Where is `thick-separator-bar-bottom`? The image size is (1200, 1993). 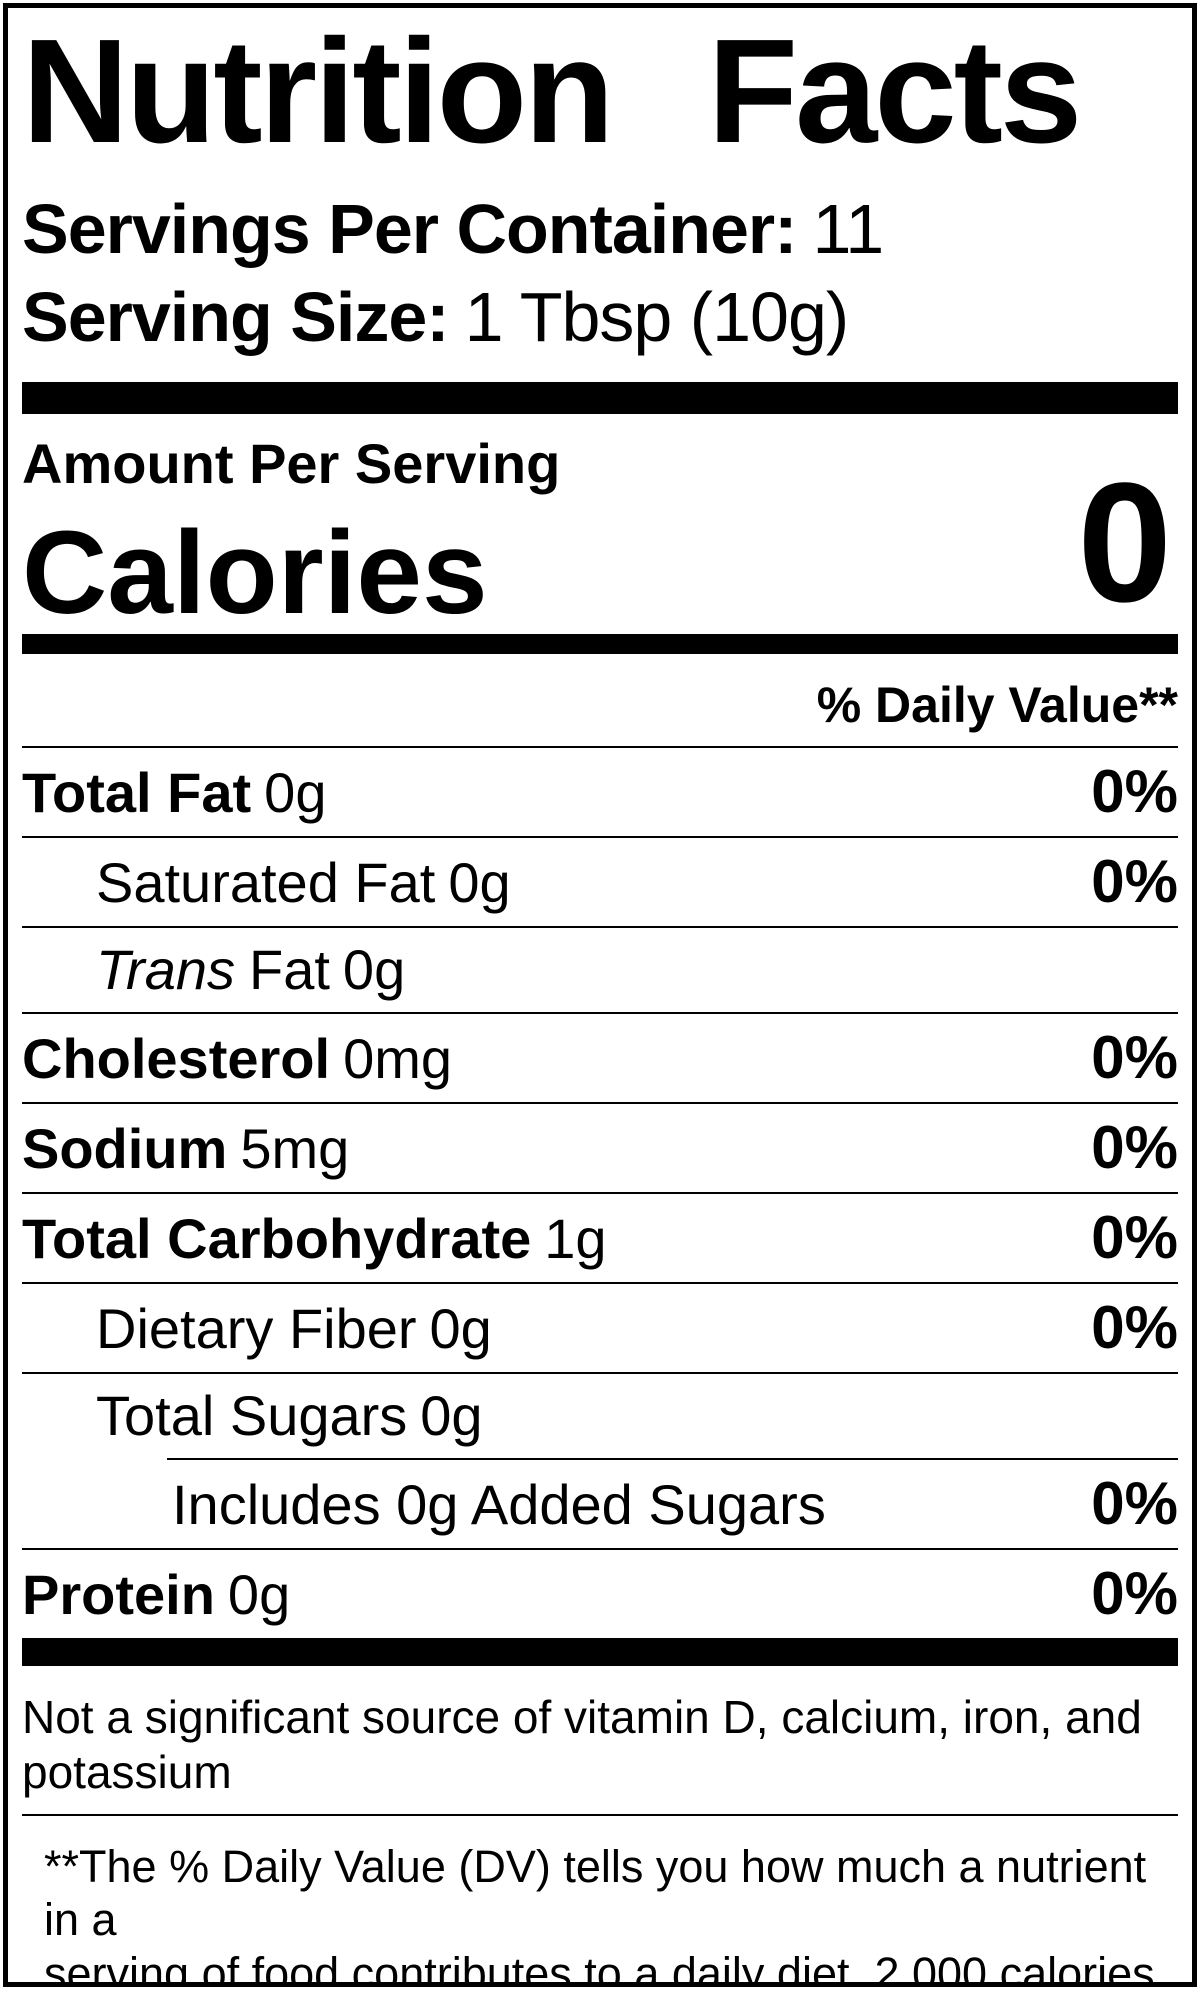 thick-separator-bar-bottom is located at coordinates (600, 1652).